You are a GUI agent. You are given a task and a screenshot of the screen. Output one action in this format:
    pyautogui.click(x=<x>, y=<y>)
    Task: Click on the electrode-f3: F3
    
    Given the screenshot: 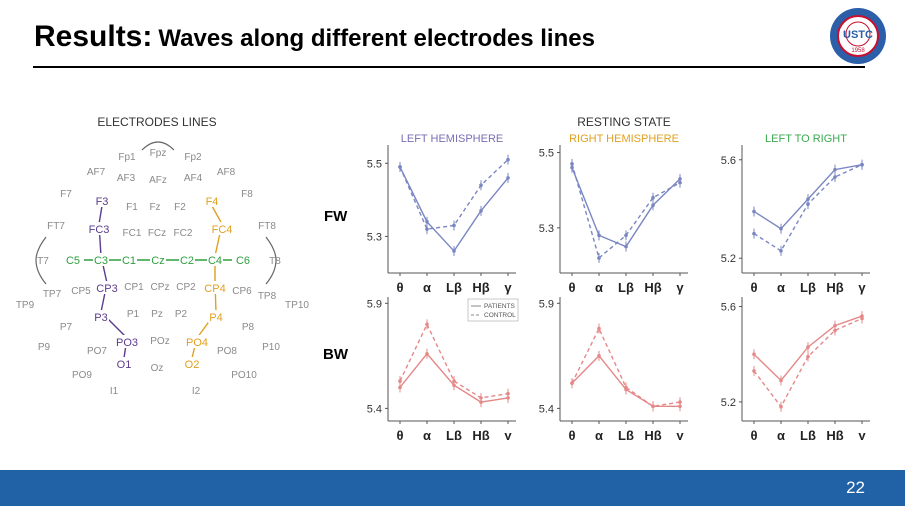 What is the action you would take?
    pyautogui.click(x=102, y=202)
    